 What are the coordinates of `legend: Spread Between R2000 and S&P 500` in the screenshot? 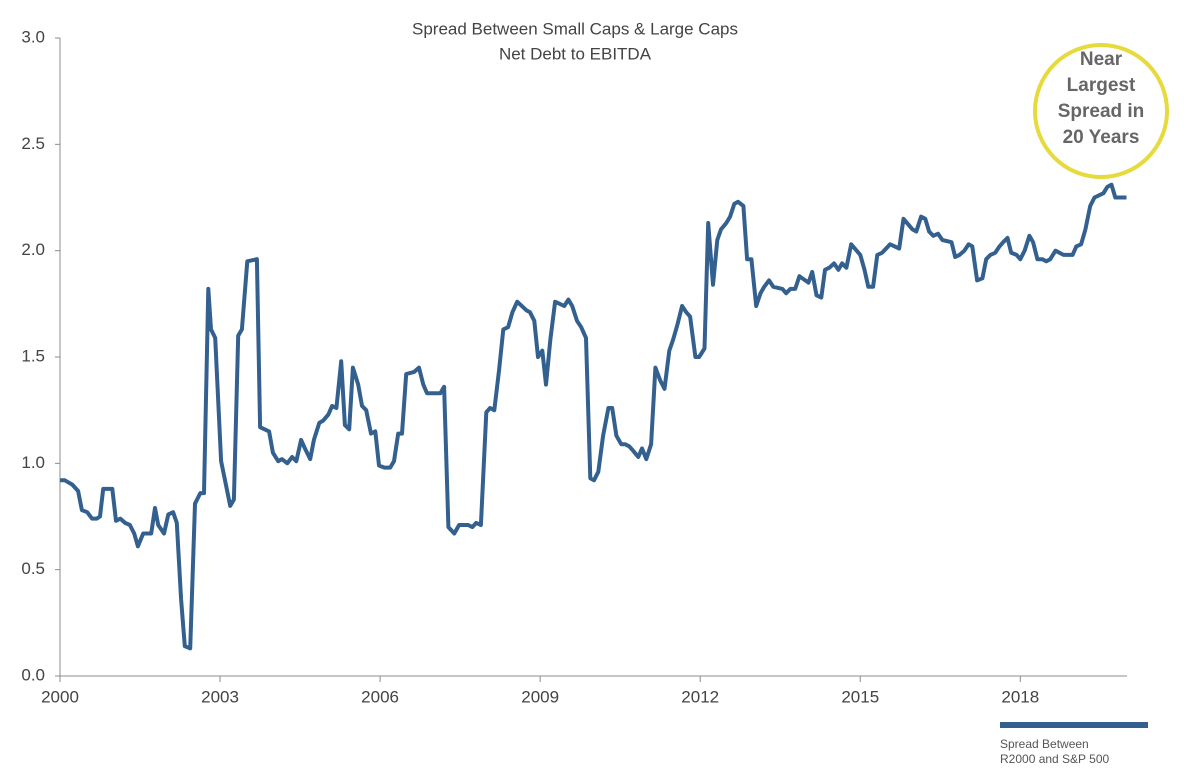 It's located at (1075, 744).